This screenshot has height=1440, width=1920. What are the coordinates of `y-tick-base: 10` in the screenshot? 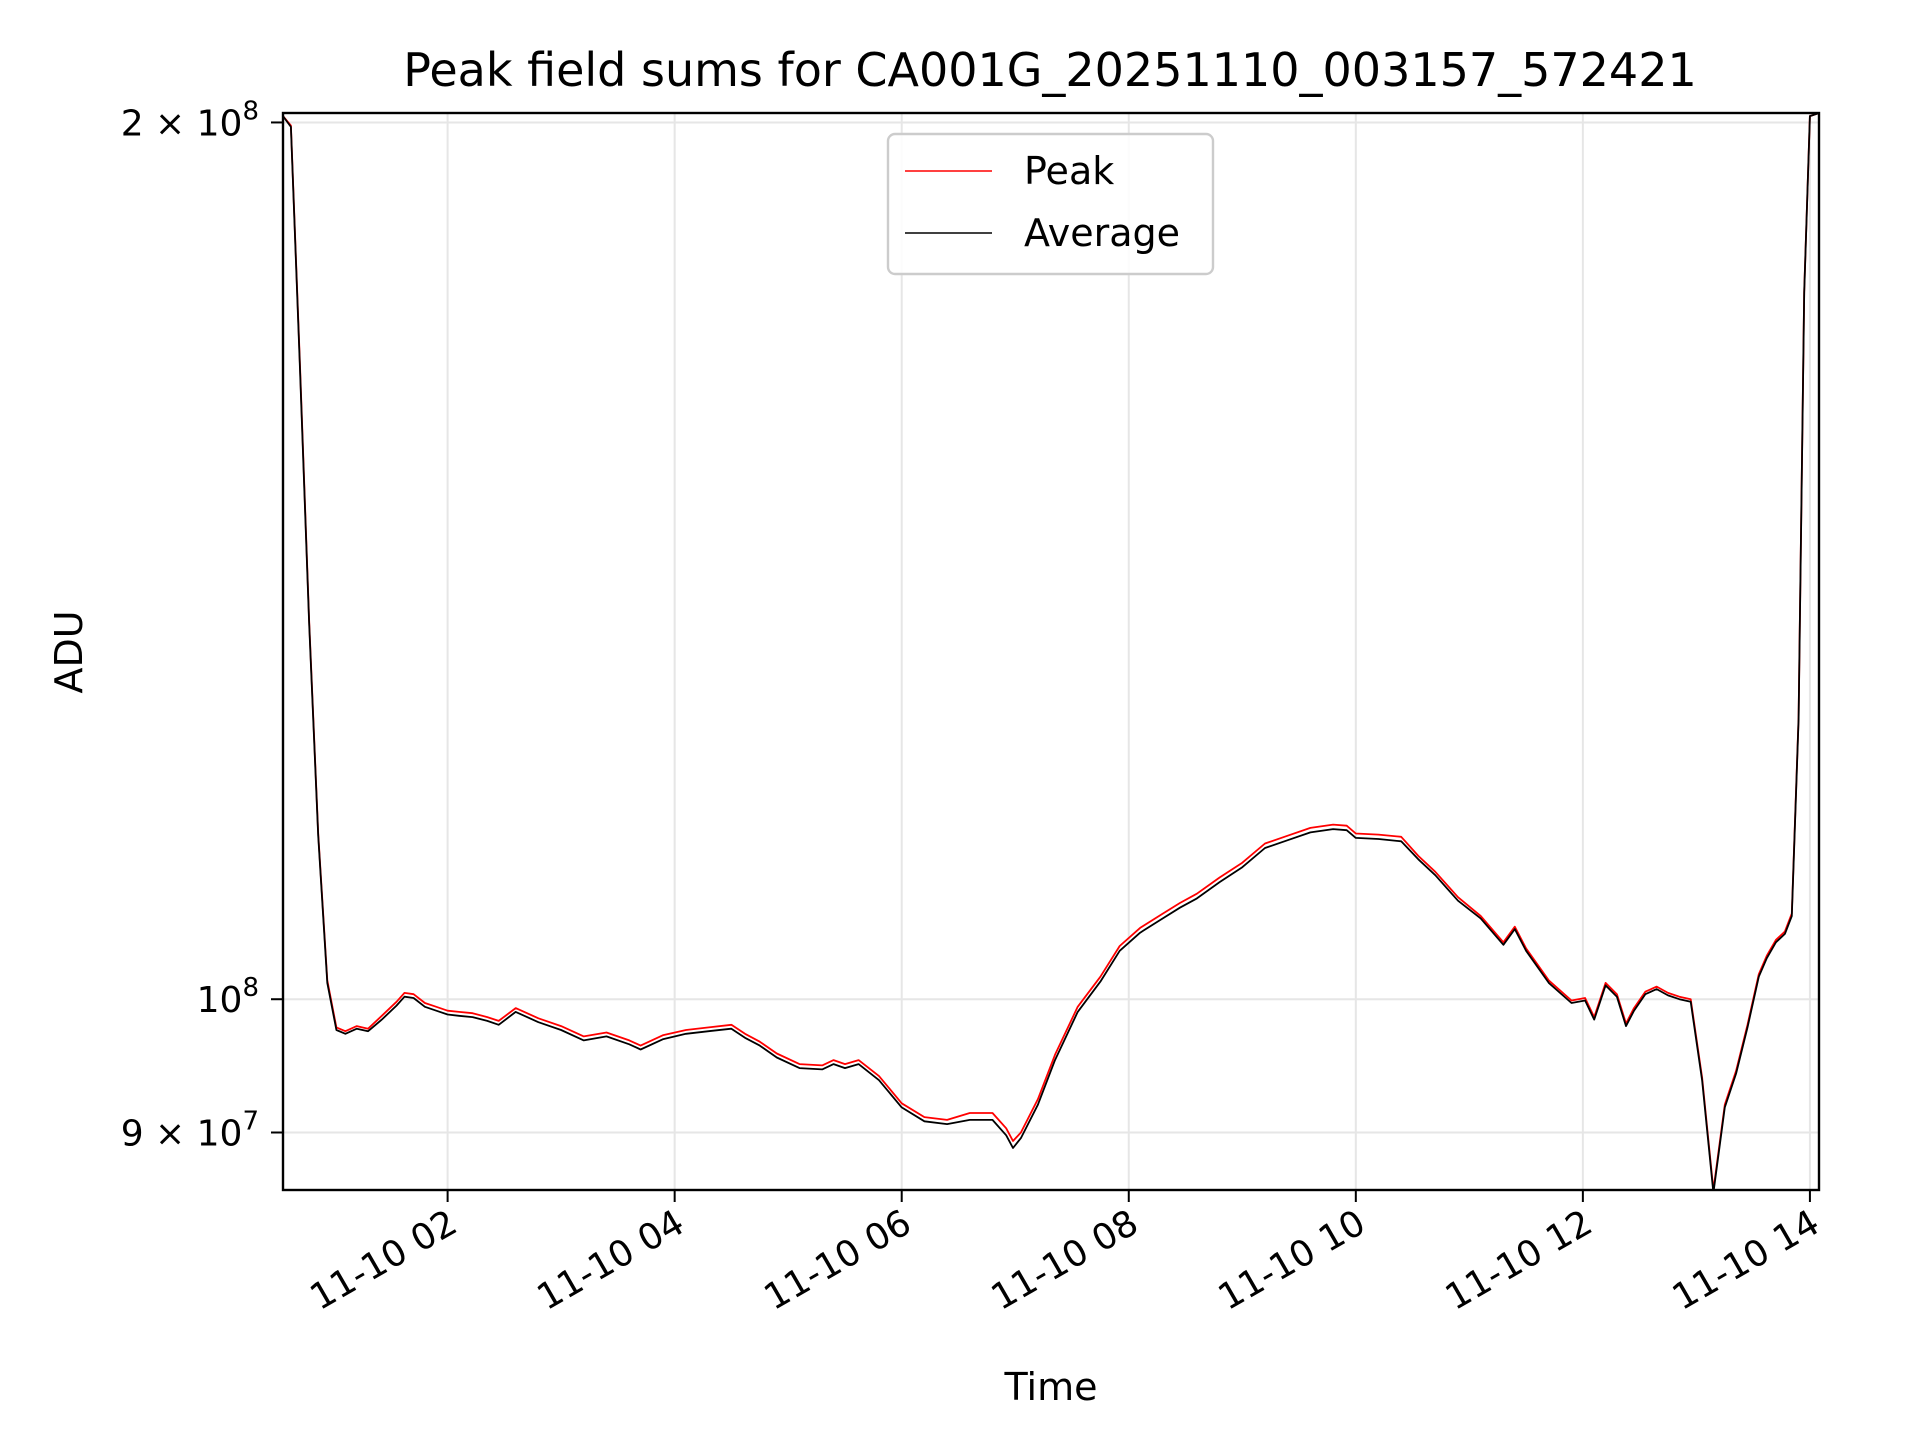 It's located at (220, 1000).